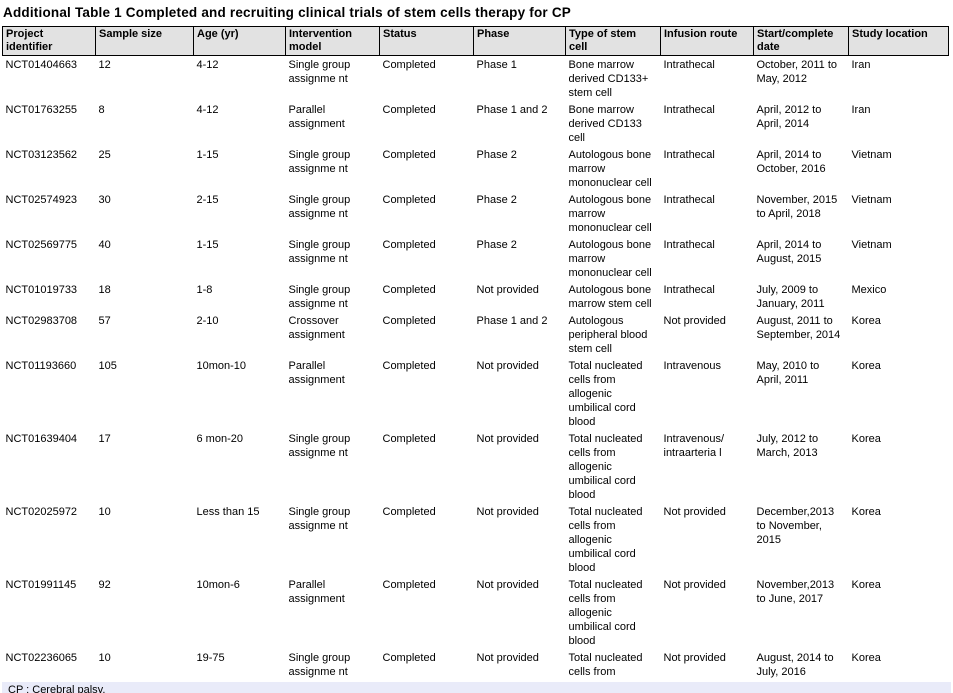  Describe the element at coordinates (104, 321) in the screenshot. I see `cell-sample-size: 57` at that location.